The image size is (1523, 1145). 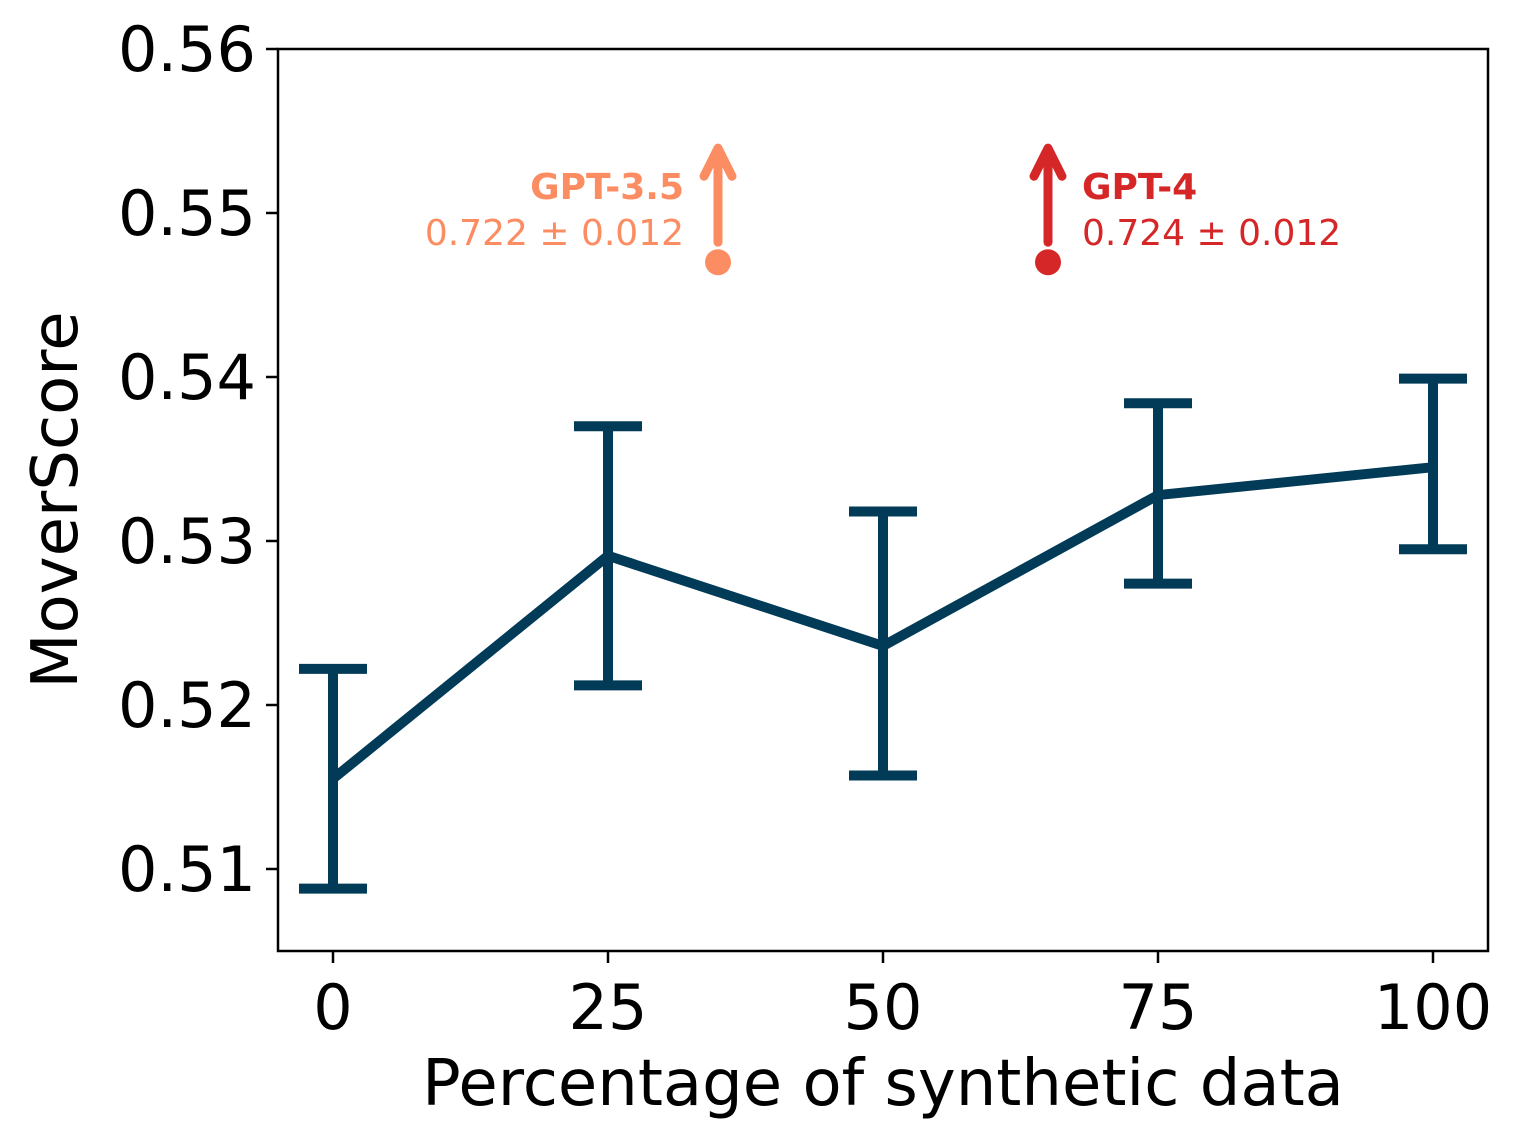 I want to click on y-axis-title: MoverScore, so click(x=56, y=499).